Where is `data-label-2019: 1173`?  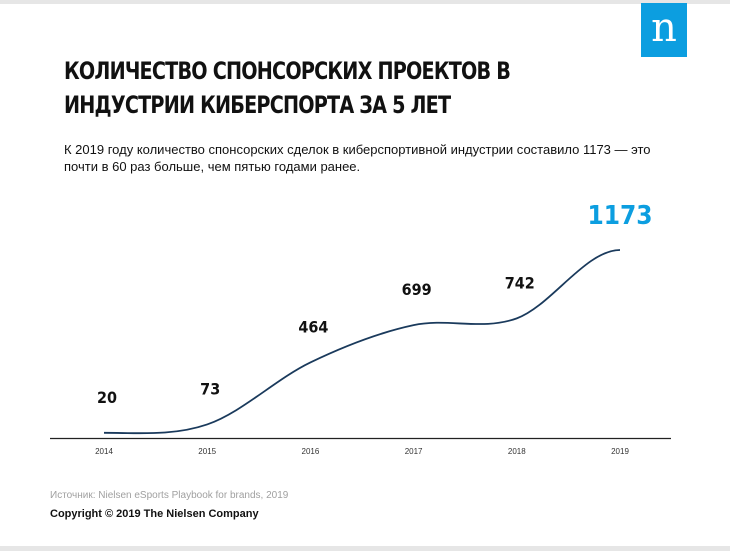
data-label-2019: 1173 is located at coordinates (619, 216).